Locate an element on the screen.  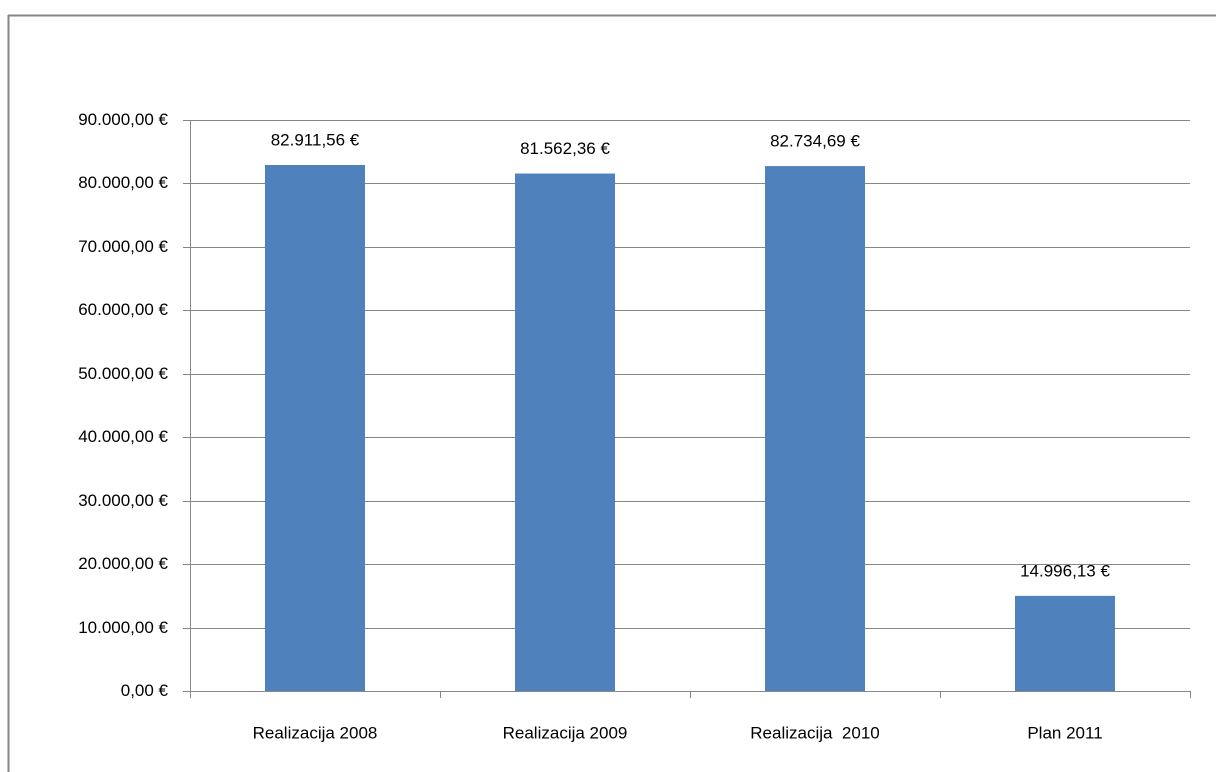
y-tick-label: 30.000,00 € is located at coordinates (123, 500).